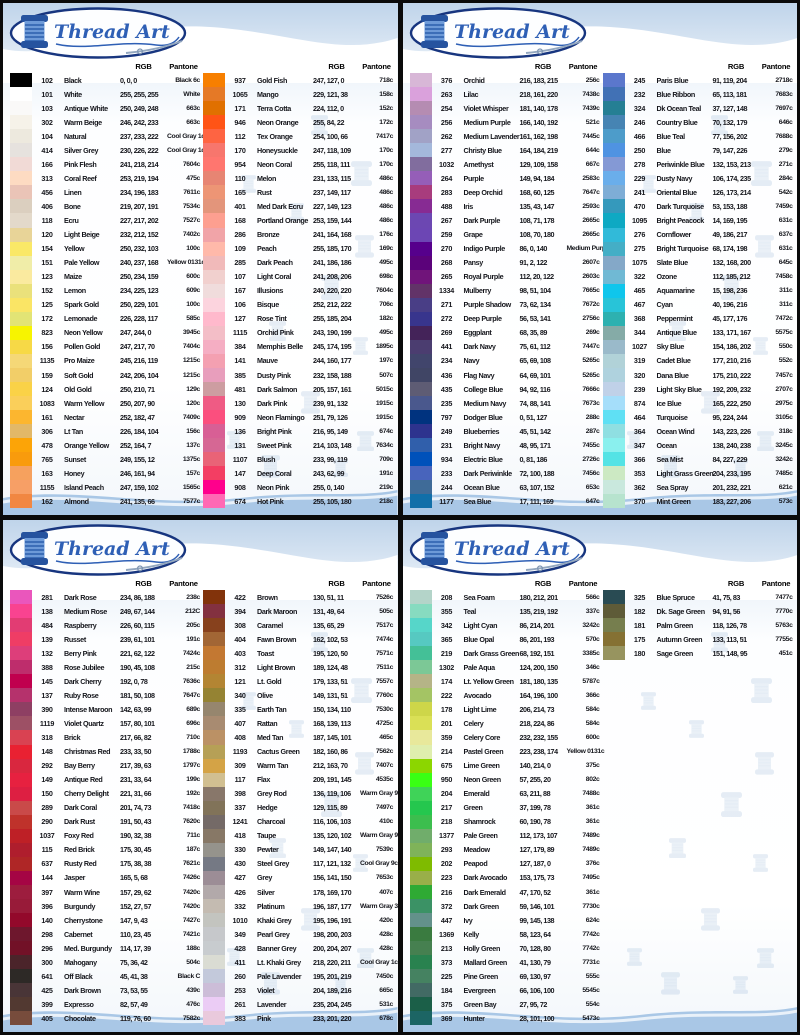 The width and height of the screenshot is (800, 1035). Describe the element at coordinates (384, 695) in the screenshot. I see `thread-pantone-value: 7760c` at that location.